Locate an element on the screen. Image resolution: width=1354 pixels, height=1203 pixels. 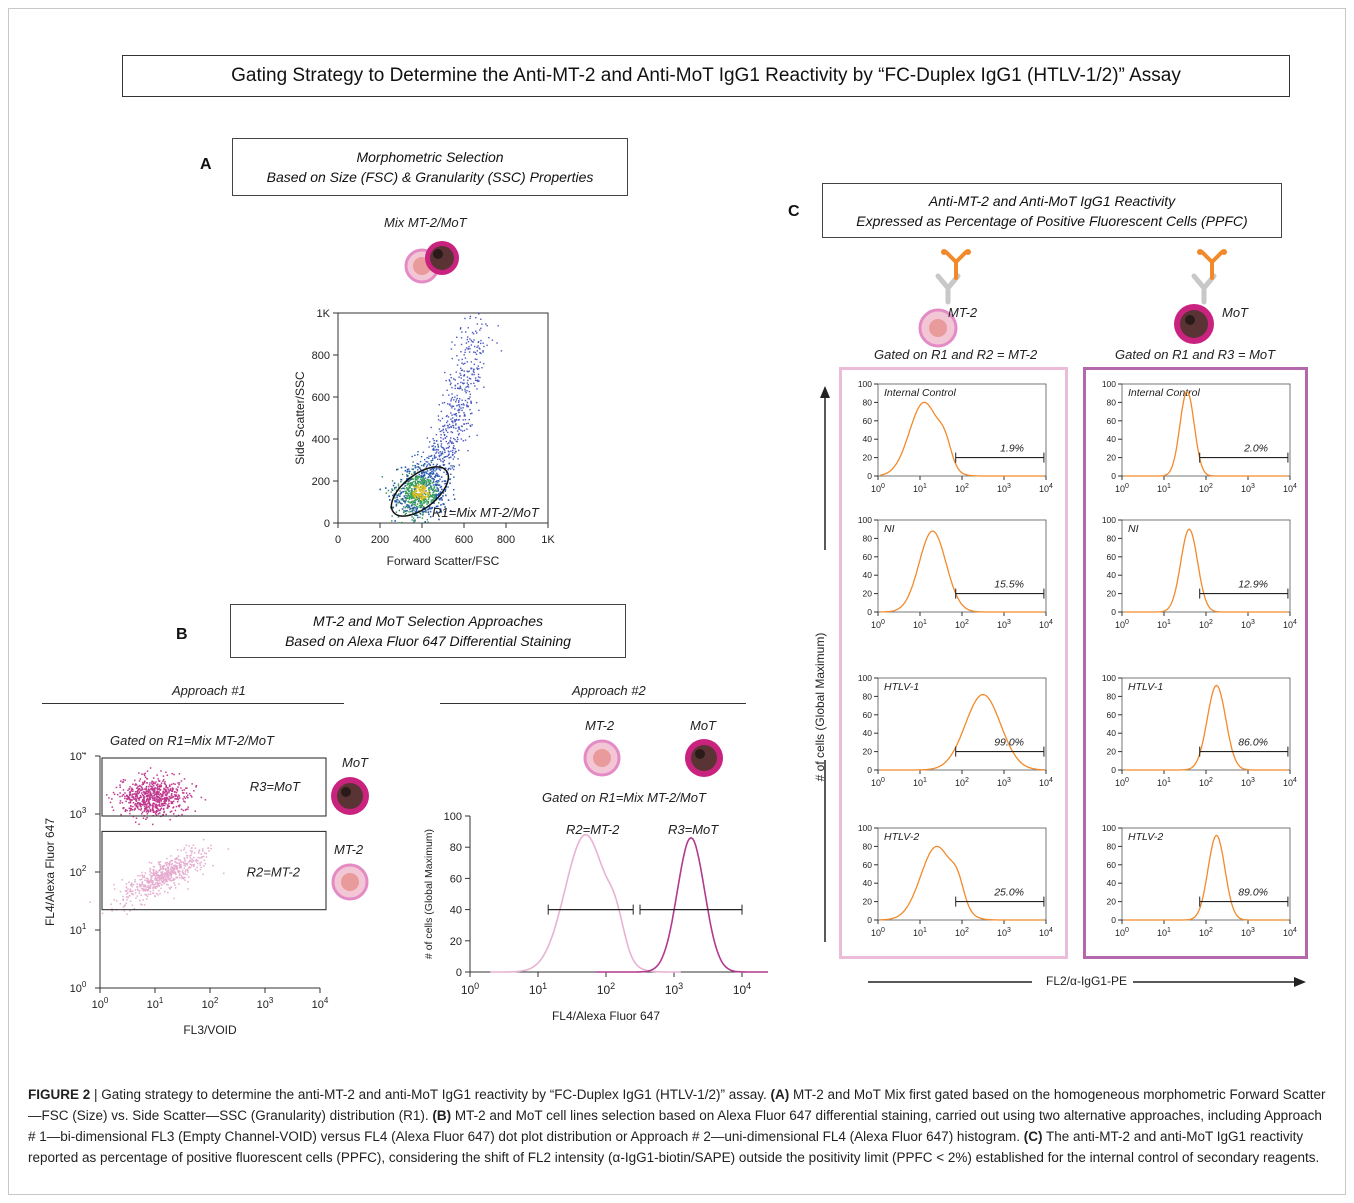
gate-r2-box is located at coordinates (214, 870).